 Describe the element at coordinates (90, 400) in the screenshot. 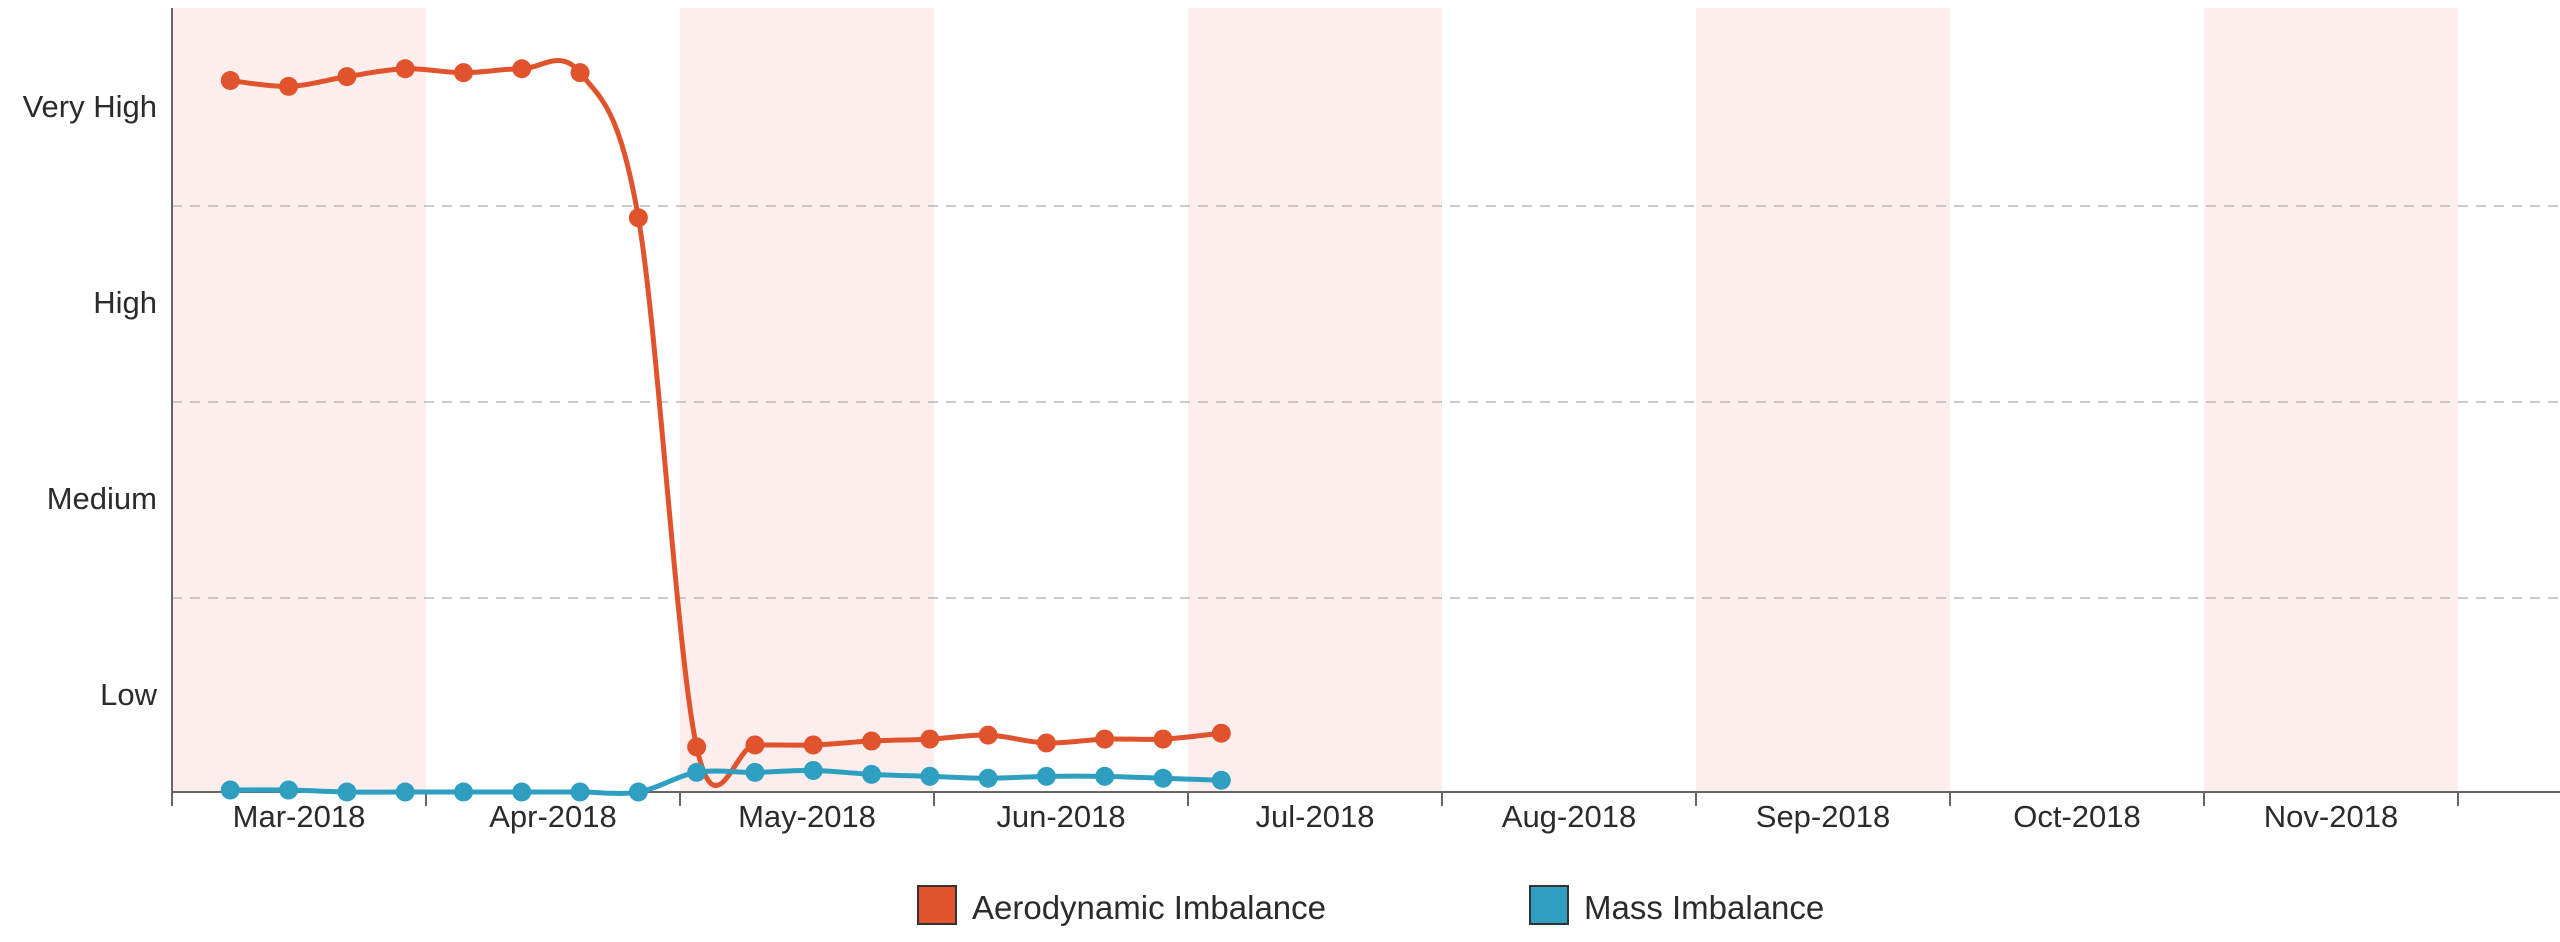

I see `y-tick-labels: Low Medium High Very High` at that location.